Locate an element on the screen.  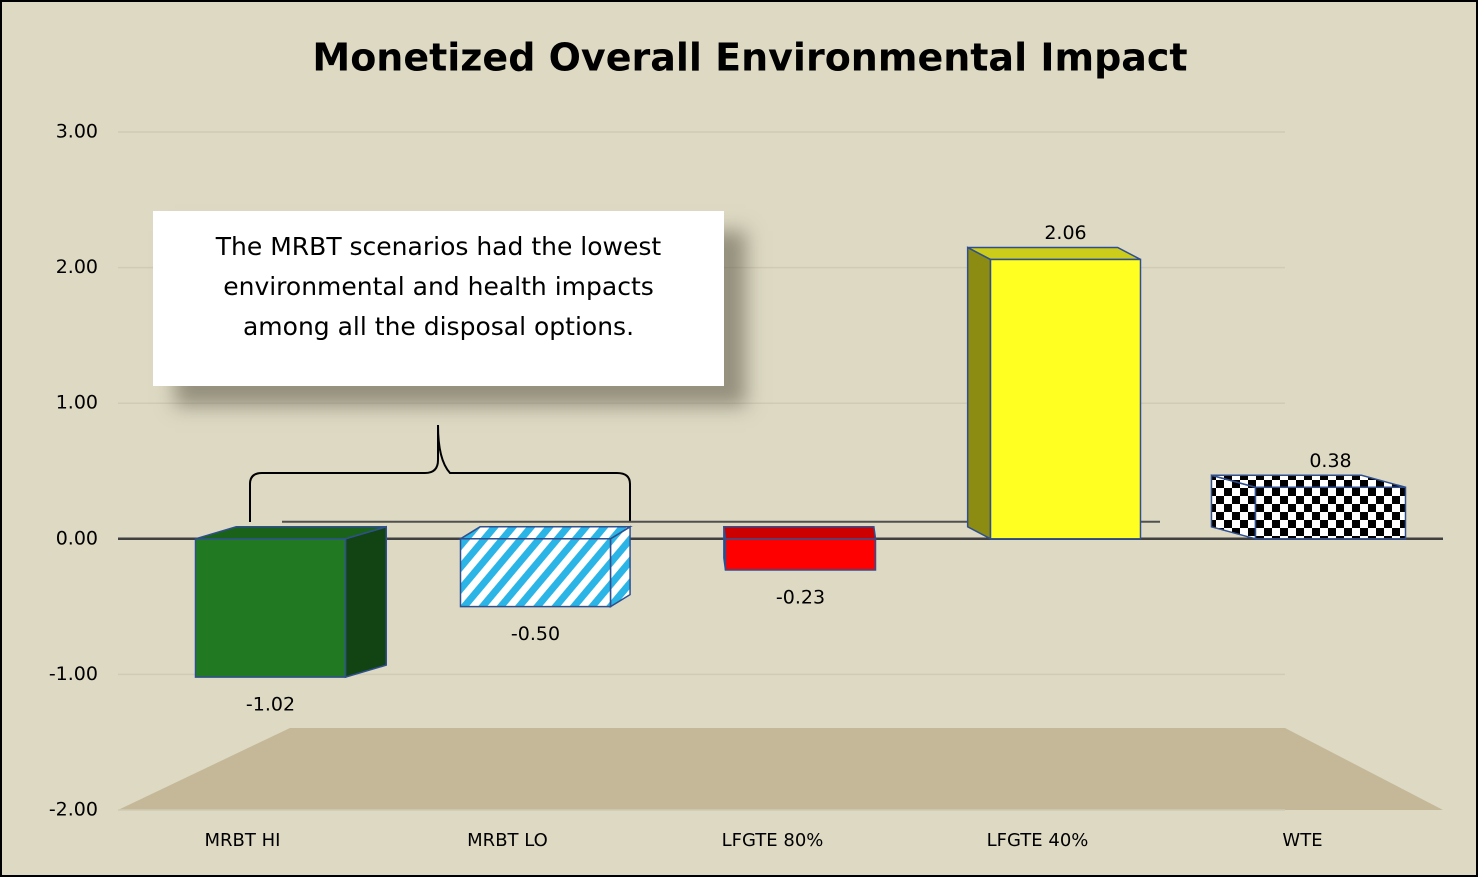
x-tick-label: MRBT HI is located at coordinates (243, 840).